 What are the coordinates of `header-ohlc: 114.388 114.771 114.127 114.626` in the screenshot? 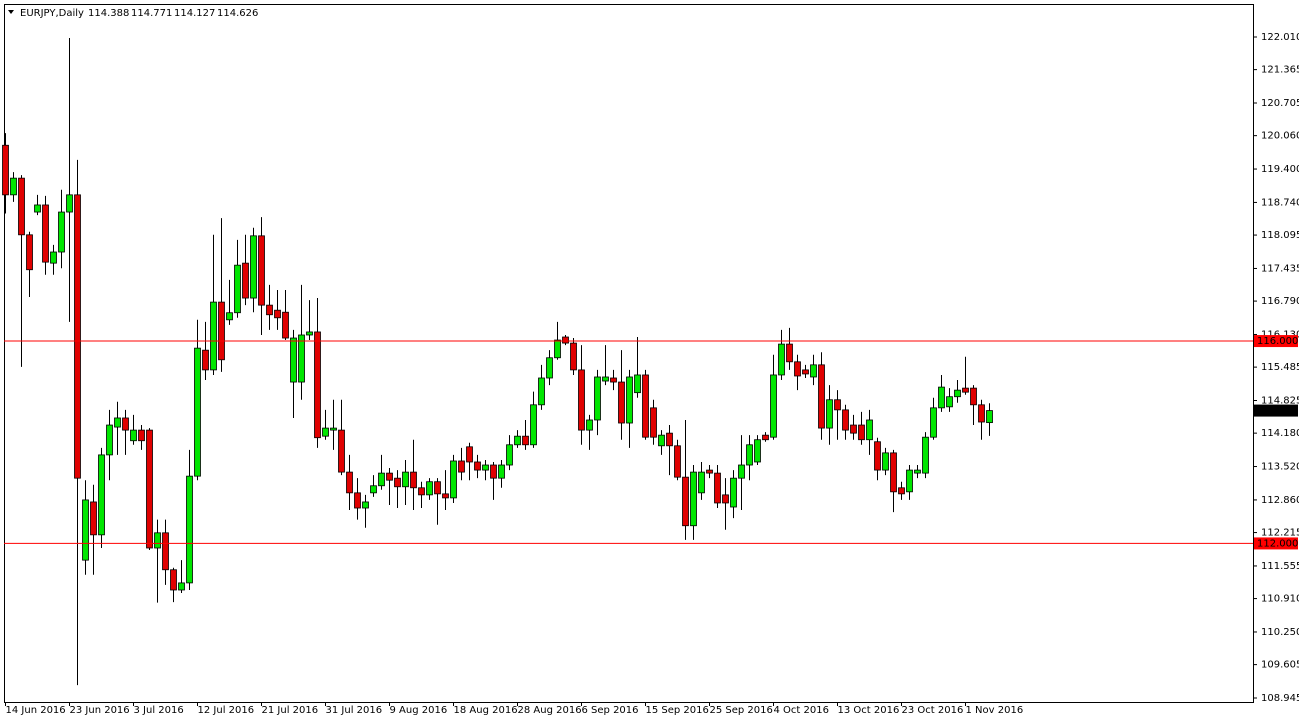 It's located at (173, 13).